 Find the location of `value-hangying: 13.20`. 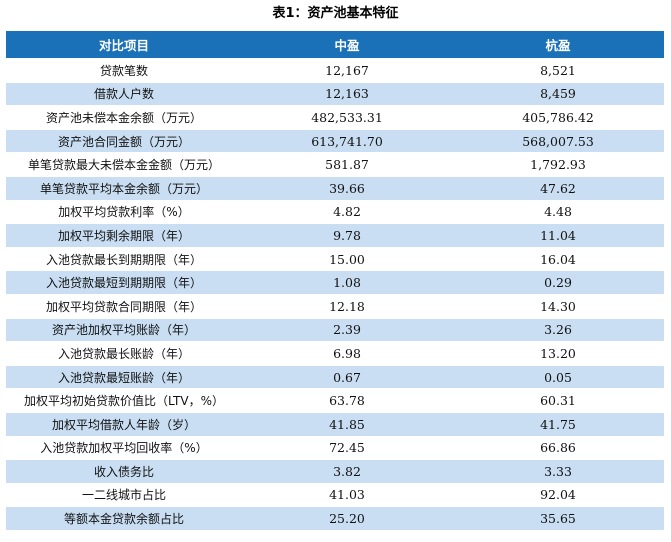

value-hangying: 13.20 is located at coordinates (558, 353).